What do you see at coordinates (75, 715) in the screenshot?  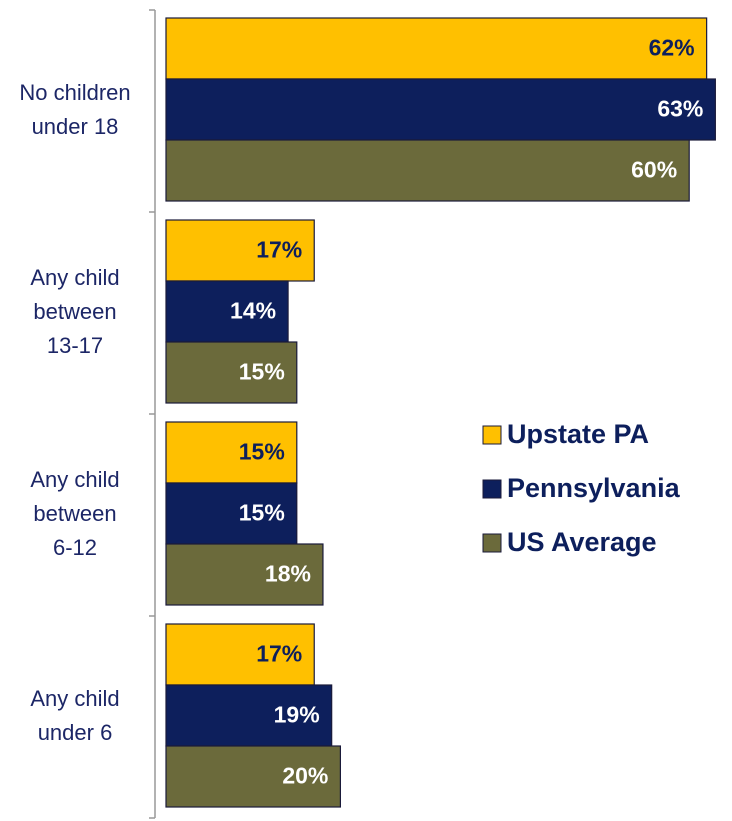 I see `category-label: Any child under 6` at bounding box center [75, 715].